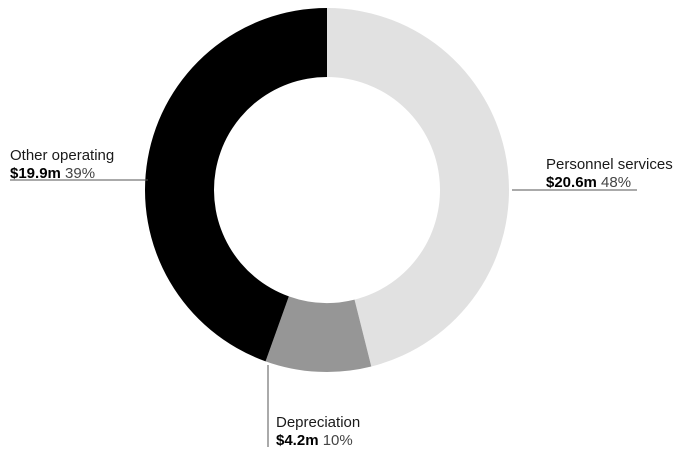  What do you see at coordinates (62, 155) in the screenshot?
I see `slice-name: Other operating` at bounding box center [62, 155].